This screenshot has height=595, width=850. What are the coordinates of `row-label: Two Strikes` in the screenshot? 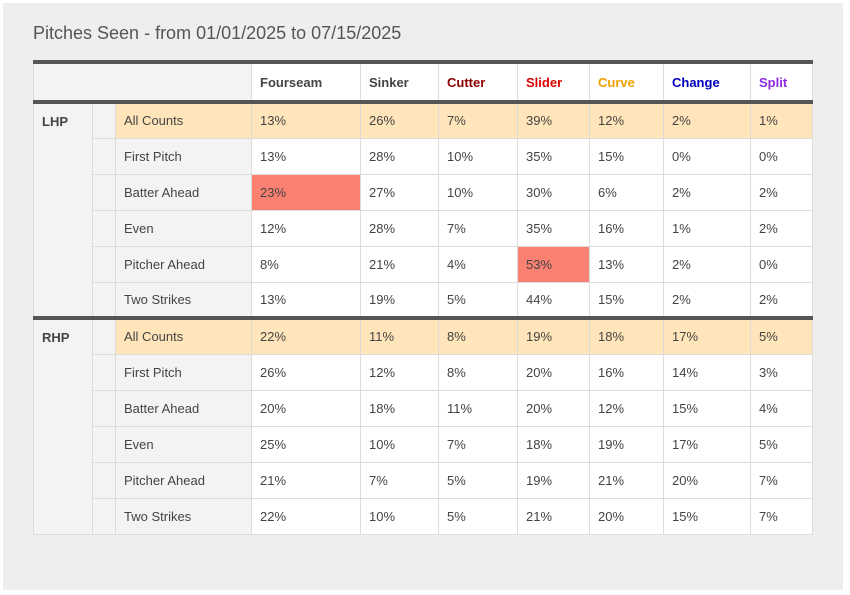 It's located at (183, 300).